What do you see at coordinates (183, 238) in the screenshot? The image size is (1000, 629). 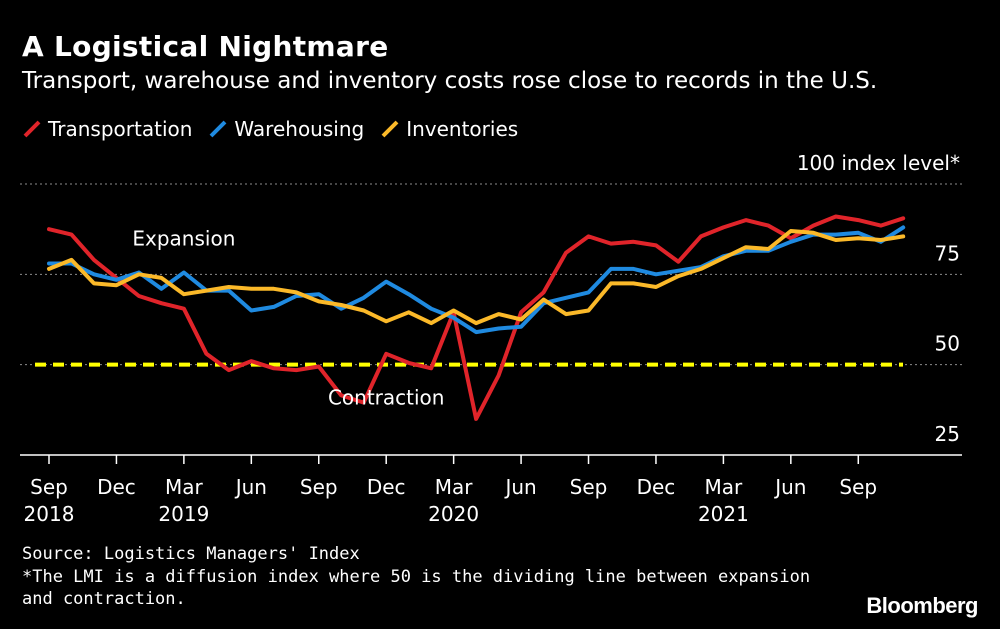 I see `annotation-expansion: Expansion` at bounding box center [183, 238].